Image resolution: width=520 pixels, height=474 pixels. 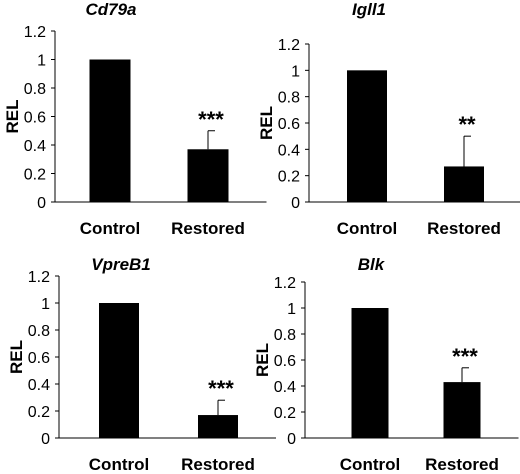 What do you see at coordinates (372, 264) in the screenshot?
I see `chart-title: Blk` at bounding box center [372, 264].